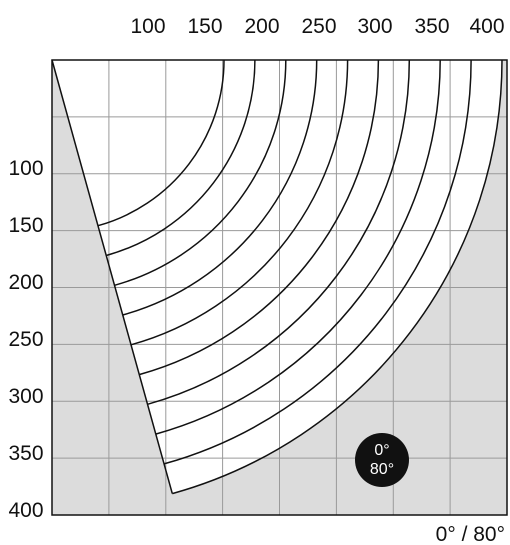 Image resolution: width=510 pixels, height=545 pixels. I want to click on angle-badge: 0° 80°, so click(382, 460).